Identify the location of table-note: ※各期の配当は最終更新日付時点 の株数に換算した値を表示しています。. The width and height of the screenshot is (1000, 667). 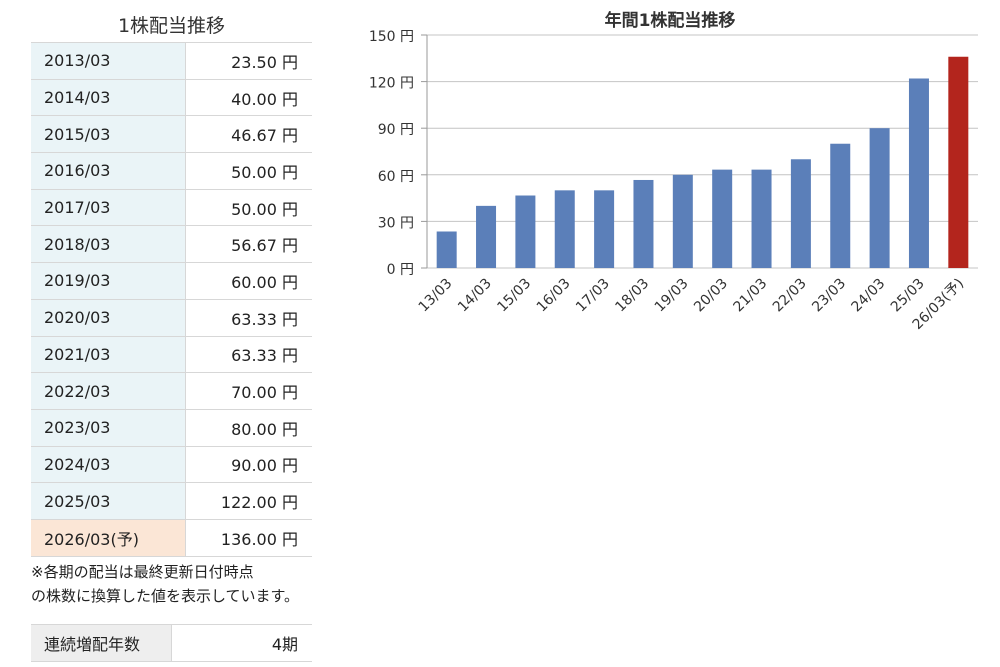
(171, 584).